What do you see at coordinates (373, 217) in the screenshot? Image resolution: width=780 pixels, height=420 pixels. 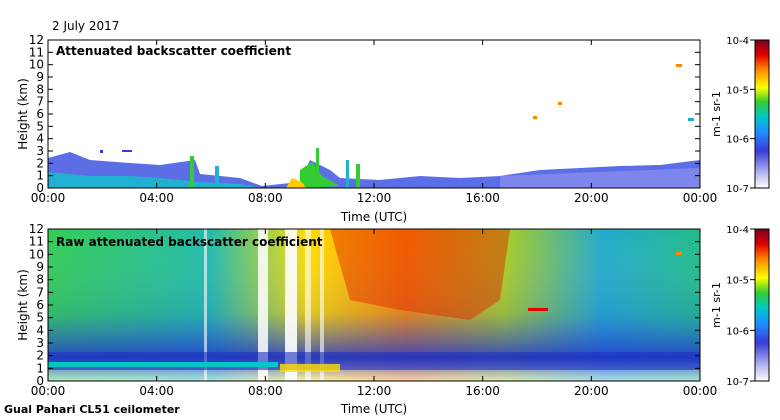 I see `panel1-xlabel: Time (UTC)` at bounding box center [373, 217].